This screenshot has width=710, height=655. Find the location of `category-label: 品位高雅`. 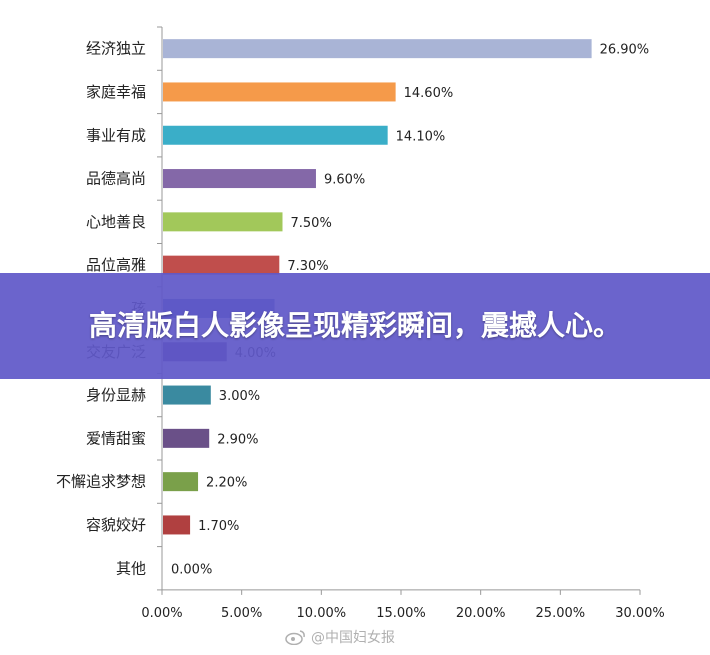

category-label: 品位高雅 is located at coordinates (116, 265).